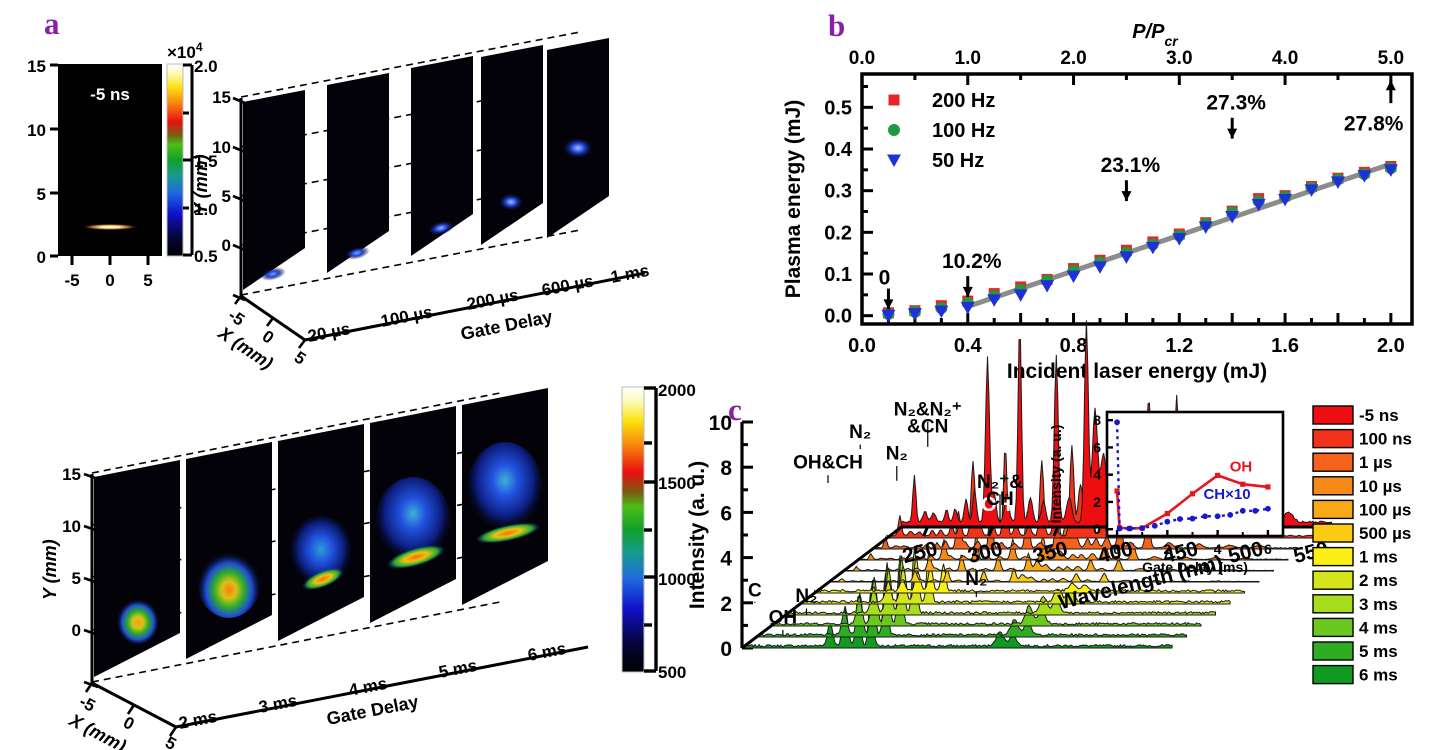 Image resolution: width=1440 pixels, height=750 pixels. What do you see at coordinates (972, 261) in the screenshot?
I see `panel-b-annotation-label-1: 10.2%` at bounding box center [972, 261].